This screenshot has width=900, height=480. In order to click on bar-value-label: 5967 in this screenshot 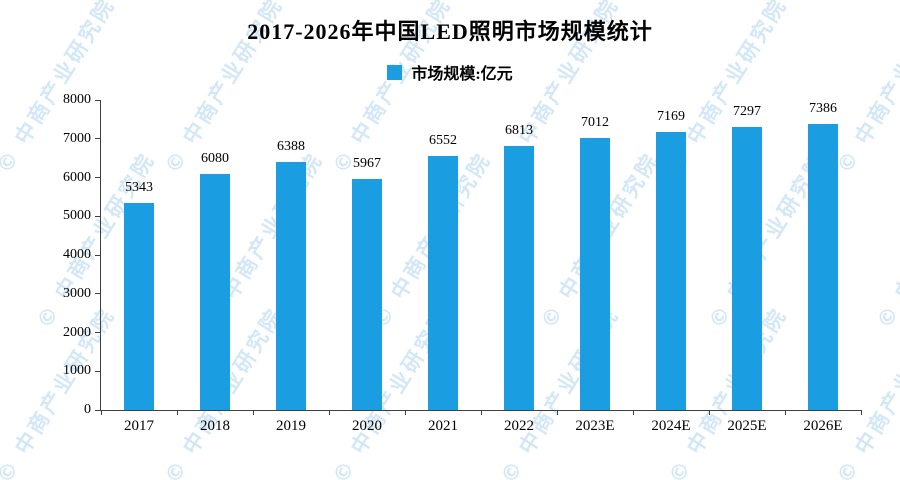, I will do `click(367, 163)`.